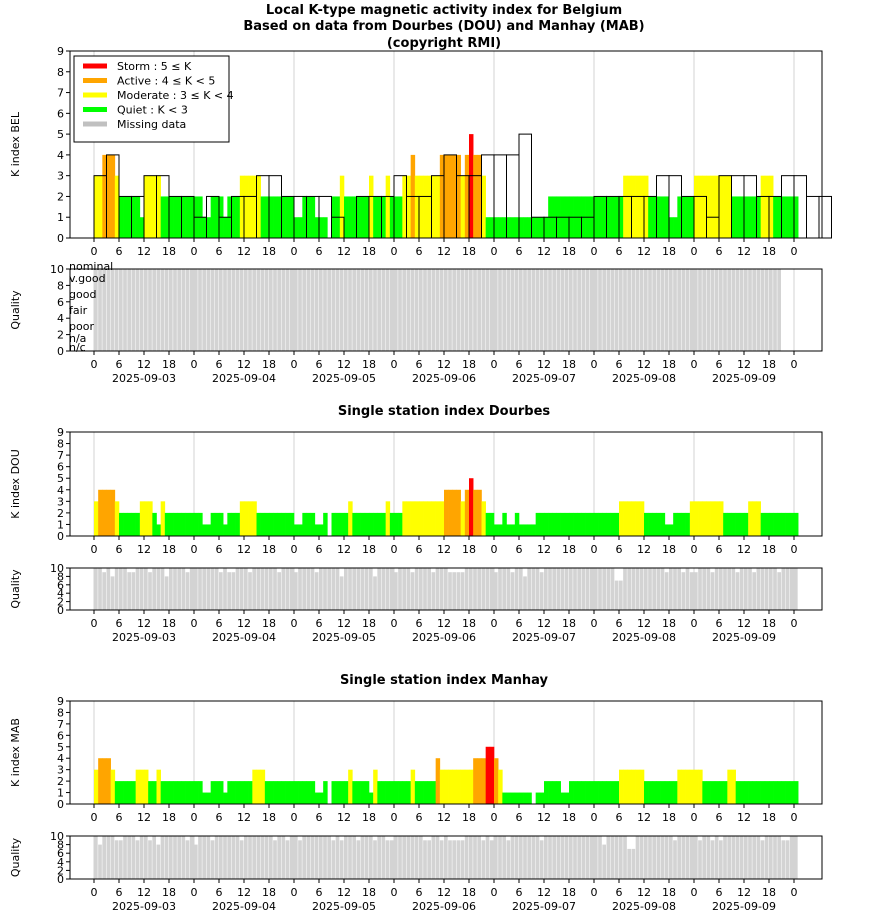 The height and width of the screenshot is (924, 880). Describe the element at coordinates (494, 251) in the screenshot. I see `bel-k-panel-x-tick-label: 0` at that location.